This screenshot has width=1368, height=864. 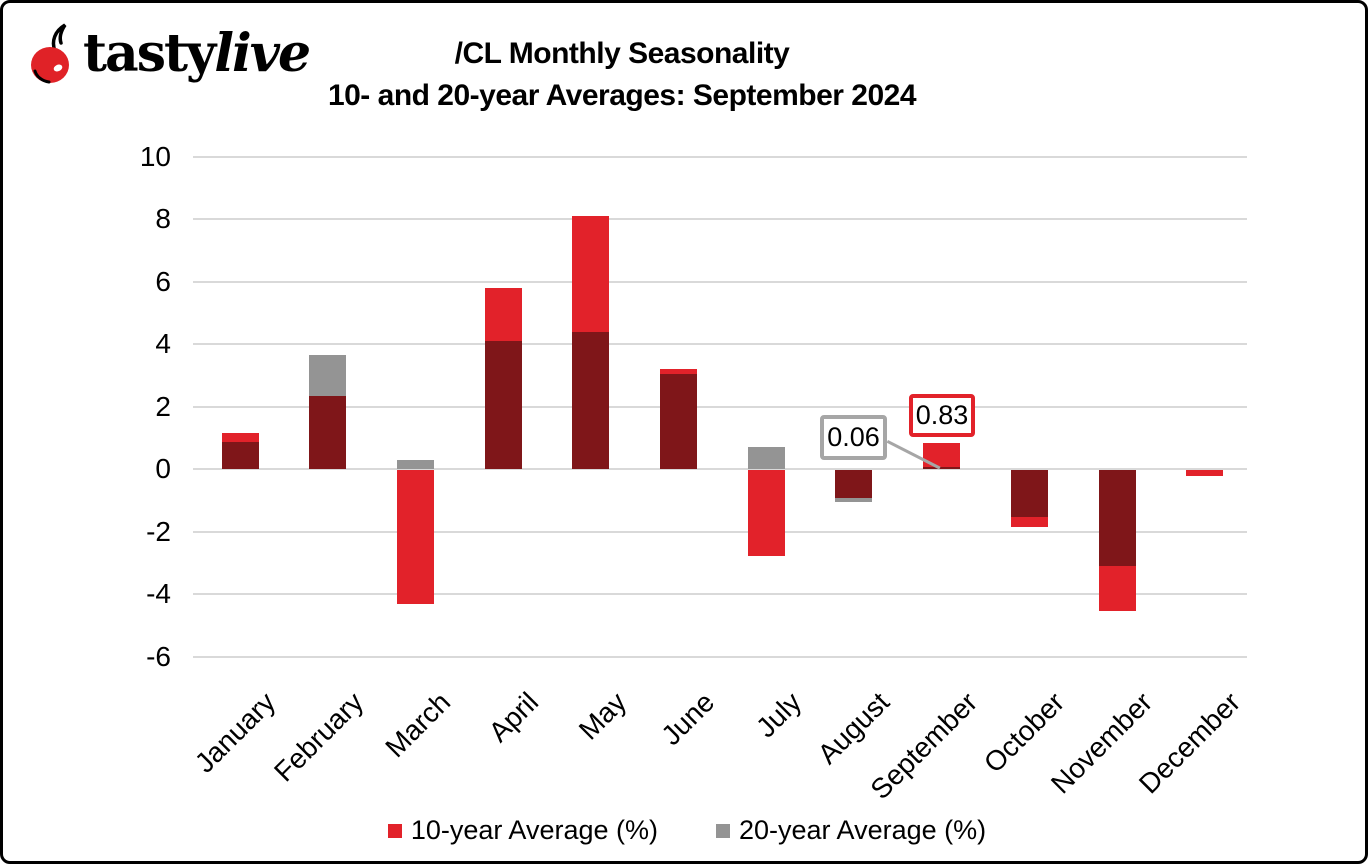 I want to click on tastylive-logo: tastylive, so click(x=168, y=54).